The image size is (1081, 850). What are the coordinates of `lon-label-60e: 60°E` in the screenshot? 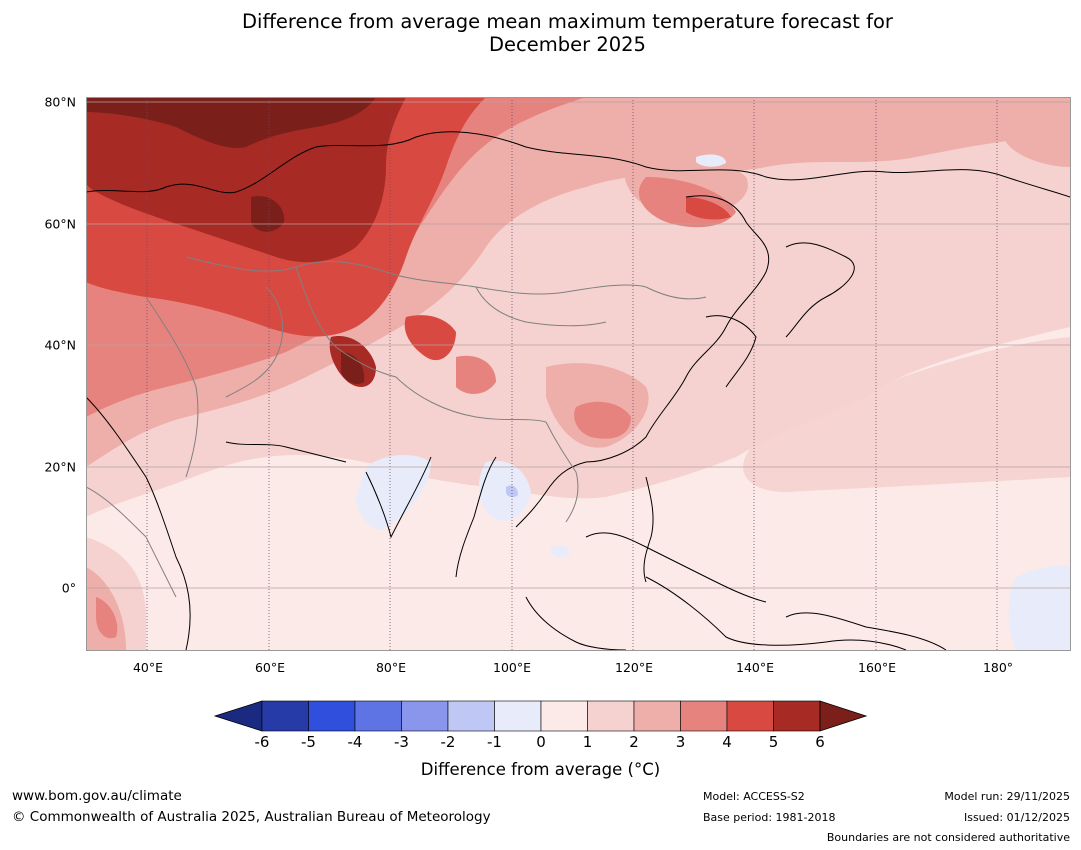 It's located at (270, 667).